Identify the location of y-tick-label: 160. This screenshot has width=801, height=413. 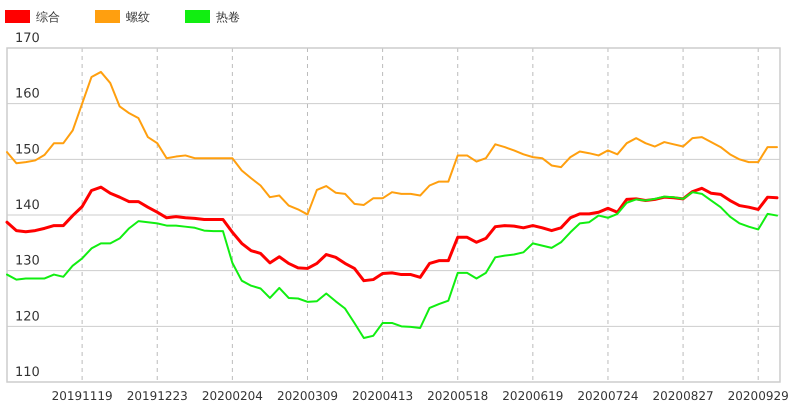
(27, 94).